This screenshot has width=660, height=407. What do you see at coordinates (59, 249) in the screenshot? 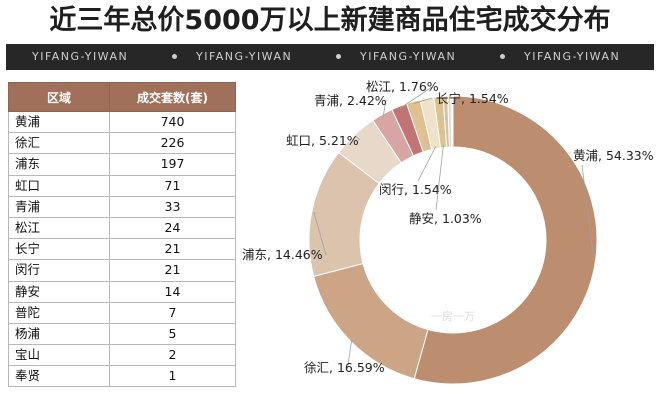
I see `region-cell: 长宁` at bounding box center [59, 249].